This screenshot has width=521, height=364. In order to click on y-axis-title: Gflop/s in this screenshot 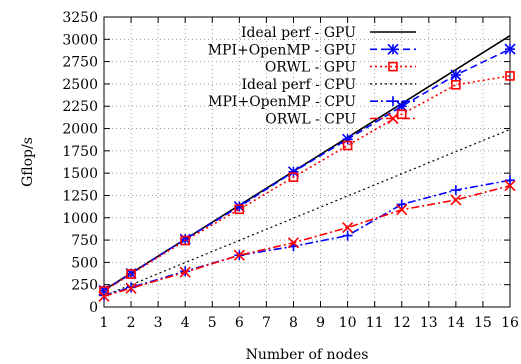, I will do `click(28, 162)`.